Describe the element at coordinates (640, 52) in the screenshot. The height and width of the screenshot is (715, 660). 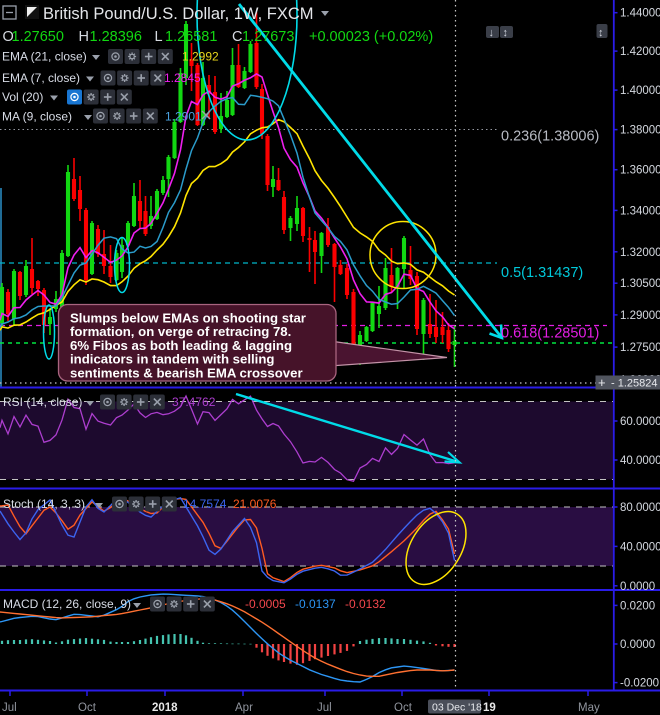
I see `svg-text: 1.42000` at that location.